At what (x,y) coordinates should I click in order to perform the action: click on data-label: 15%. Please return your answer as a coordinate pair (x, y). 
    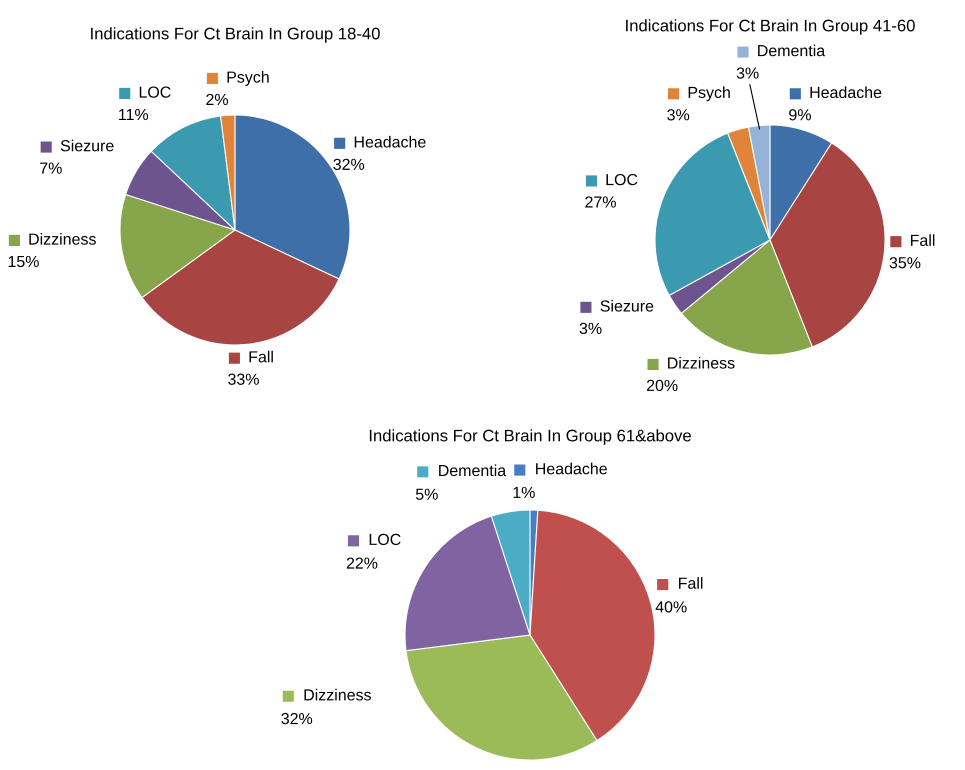
    Looking at the image, I should click on (23, 262).